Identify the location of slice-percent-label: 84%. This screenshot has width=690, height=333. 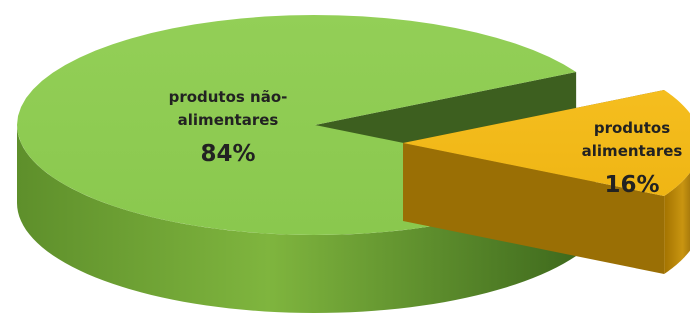
(227, 154).